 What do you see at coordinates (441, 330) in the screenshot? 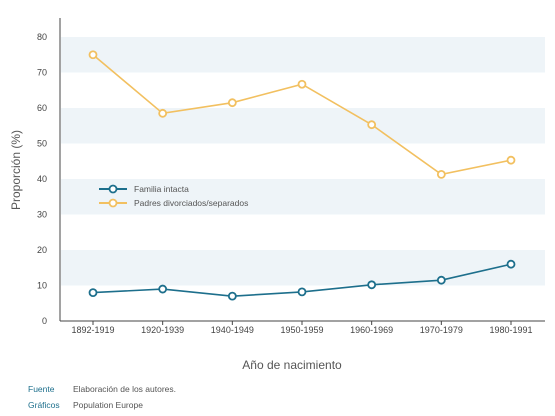
I see `x-tick-label: 1970-1979` at bounding box center [441, 330].